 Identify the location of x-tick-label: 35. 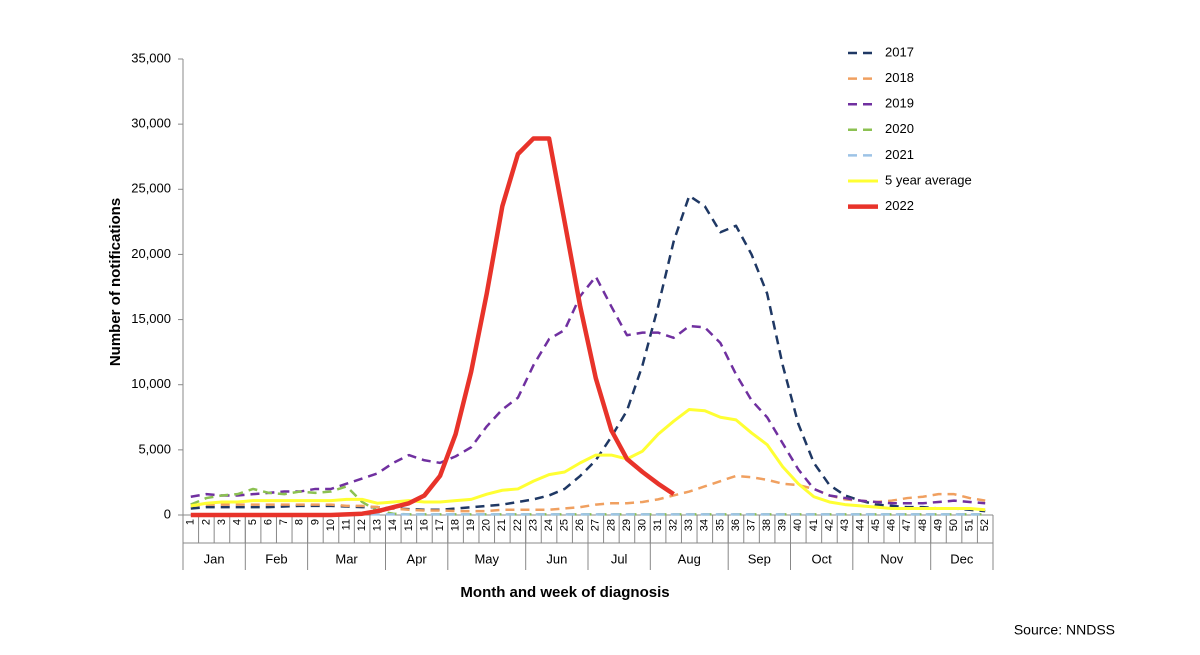
(720, 525).